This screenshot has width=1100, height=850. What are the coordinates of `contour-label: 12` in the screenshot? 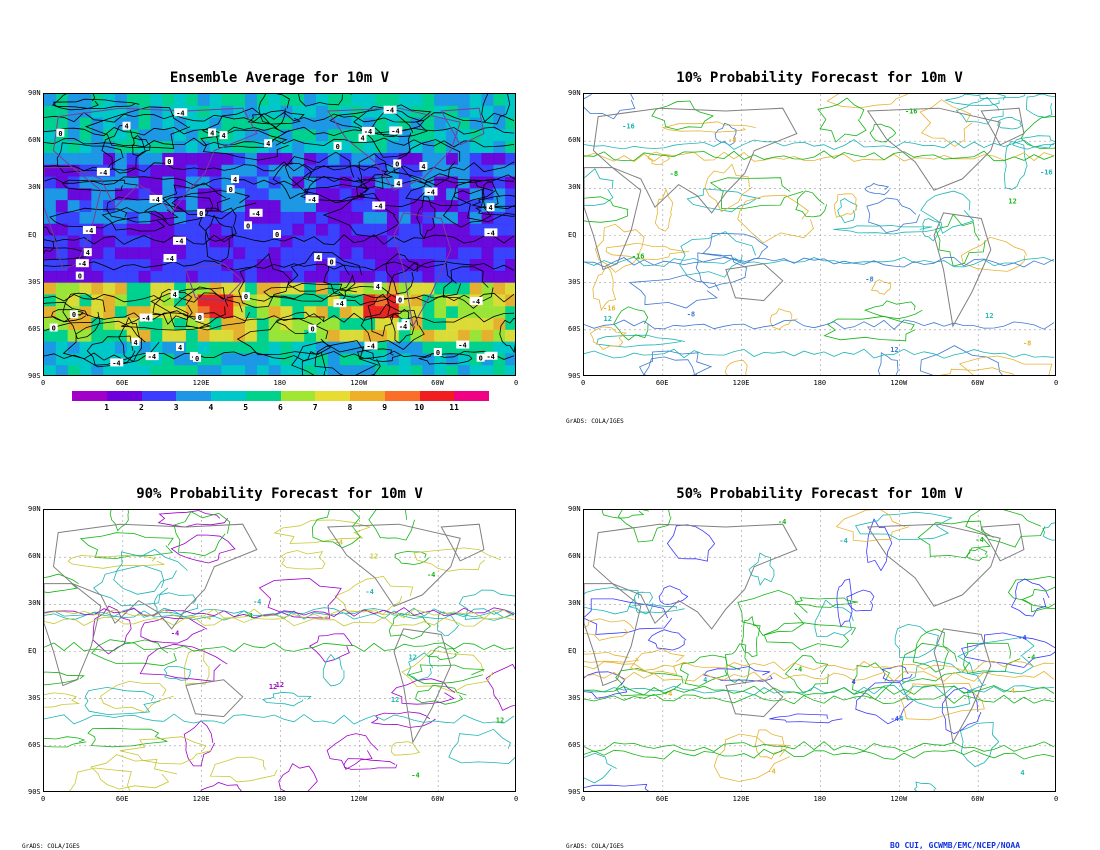 It's located at (1012, 202).